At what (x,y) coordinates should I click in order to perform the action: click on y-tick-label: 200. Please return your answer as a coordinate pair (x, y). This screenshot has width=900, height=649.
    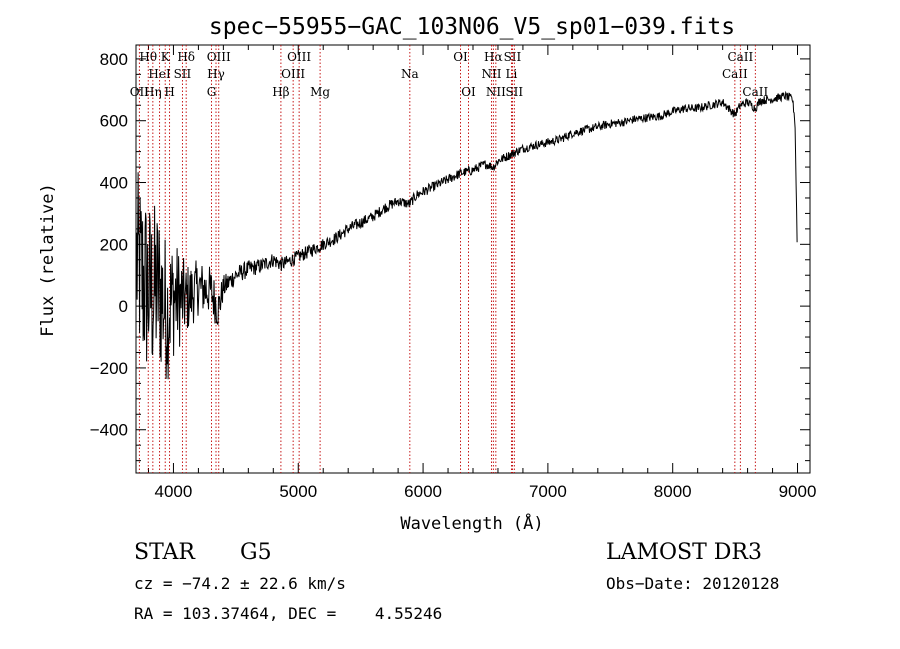
    Looking at the image, I should click on (114, 244).